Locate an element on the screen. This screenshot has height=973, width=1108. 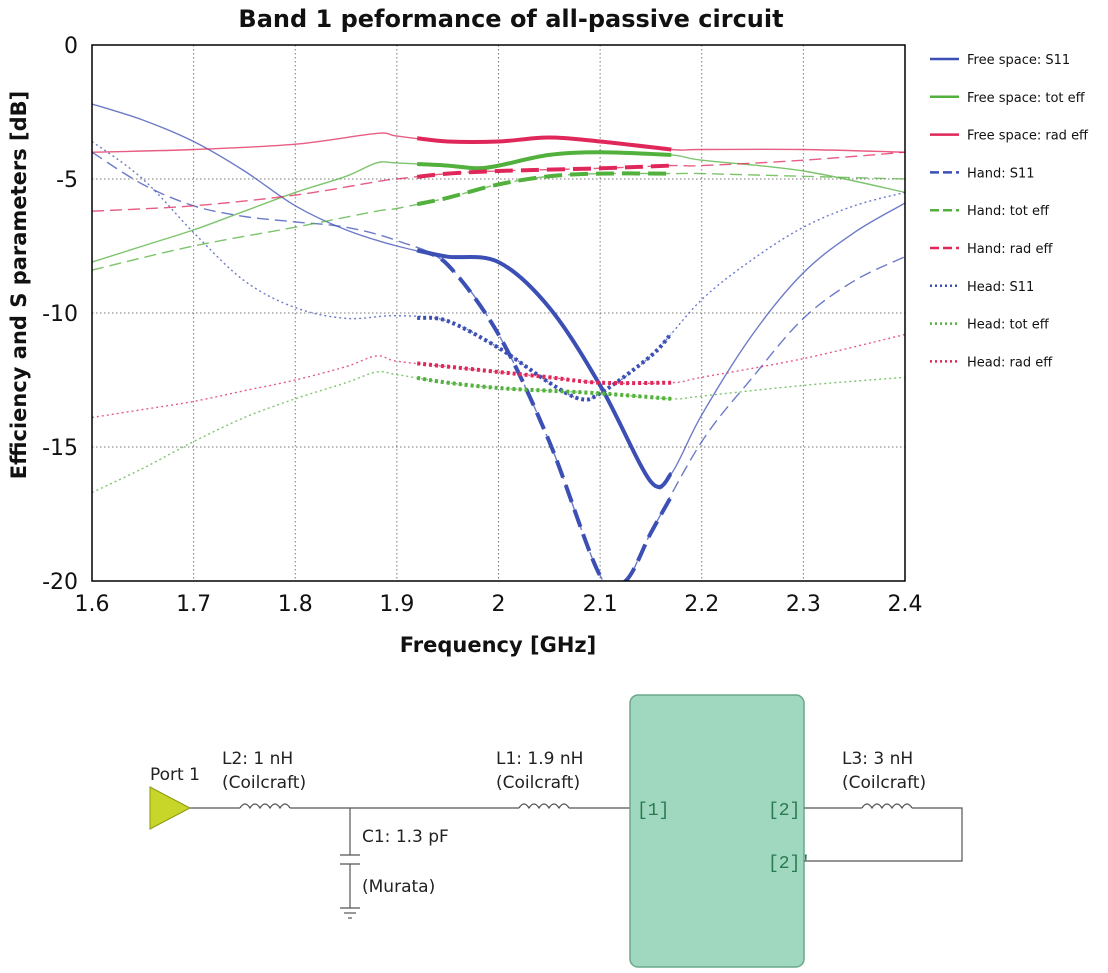
series-band-free-space-s11 is located at coordinates (544, 368).